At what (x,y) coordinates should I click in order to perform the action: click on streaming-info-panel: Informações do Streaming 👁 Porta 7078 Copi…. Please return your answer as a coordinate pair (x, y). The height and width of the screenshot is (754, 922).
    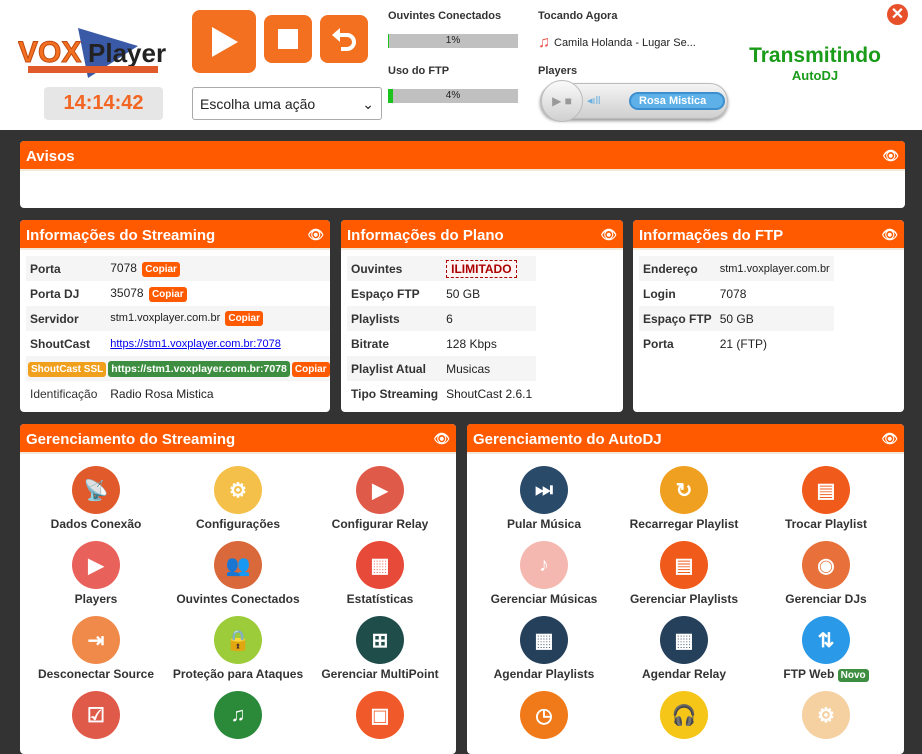
    Looking at the image, I should click on (175, 316).